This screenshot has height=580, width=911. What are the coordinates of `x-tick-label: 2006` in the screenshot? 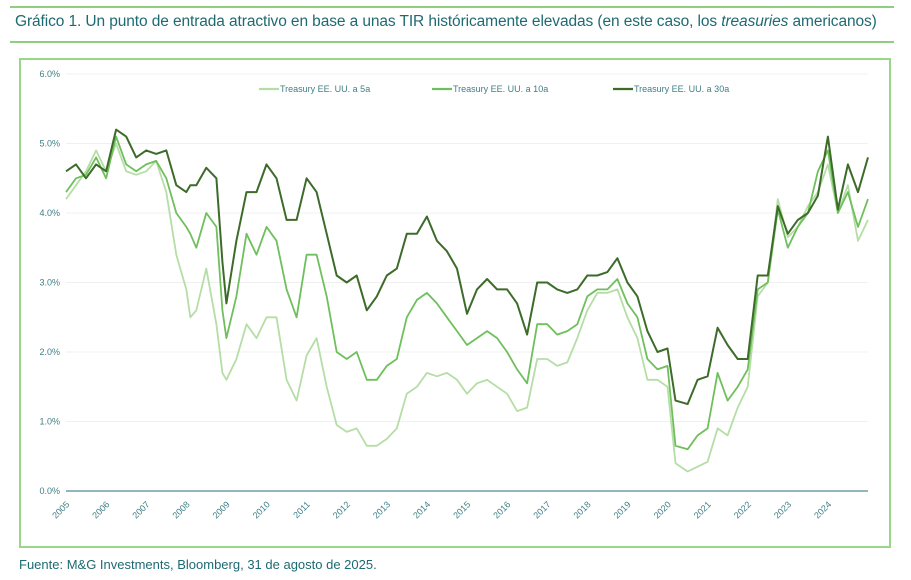 It's located at (100, 509).